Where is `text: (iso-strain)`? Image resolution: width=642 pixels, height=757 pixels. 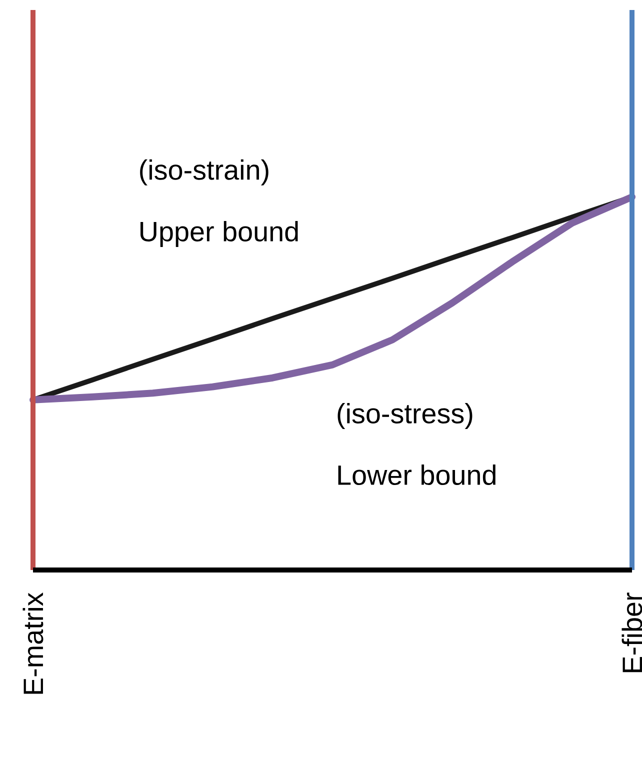 text: (iso-strain) is located at coordinates (204, 172).